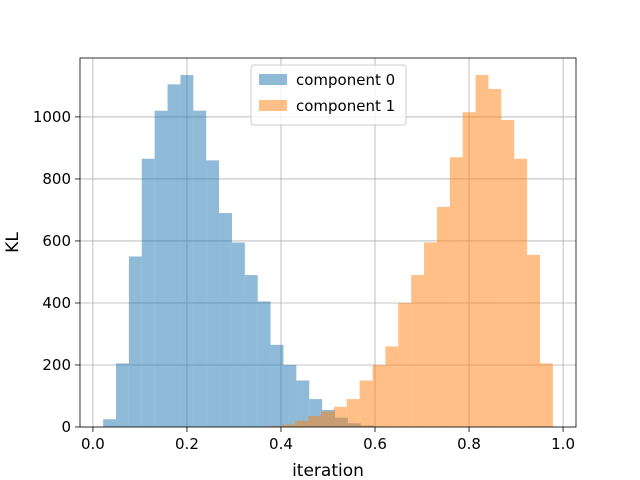 The width and height of the screenshot is (640, 480). Describe the element at coordinates (328, 440) in the screenshot. I see `x-axis-ticks: 0.0 0.2 0.4 0.6 0.8 1.0` at that location.